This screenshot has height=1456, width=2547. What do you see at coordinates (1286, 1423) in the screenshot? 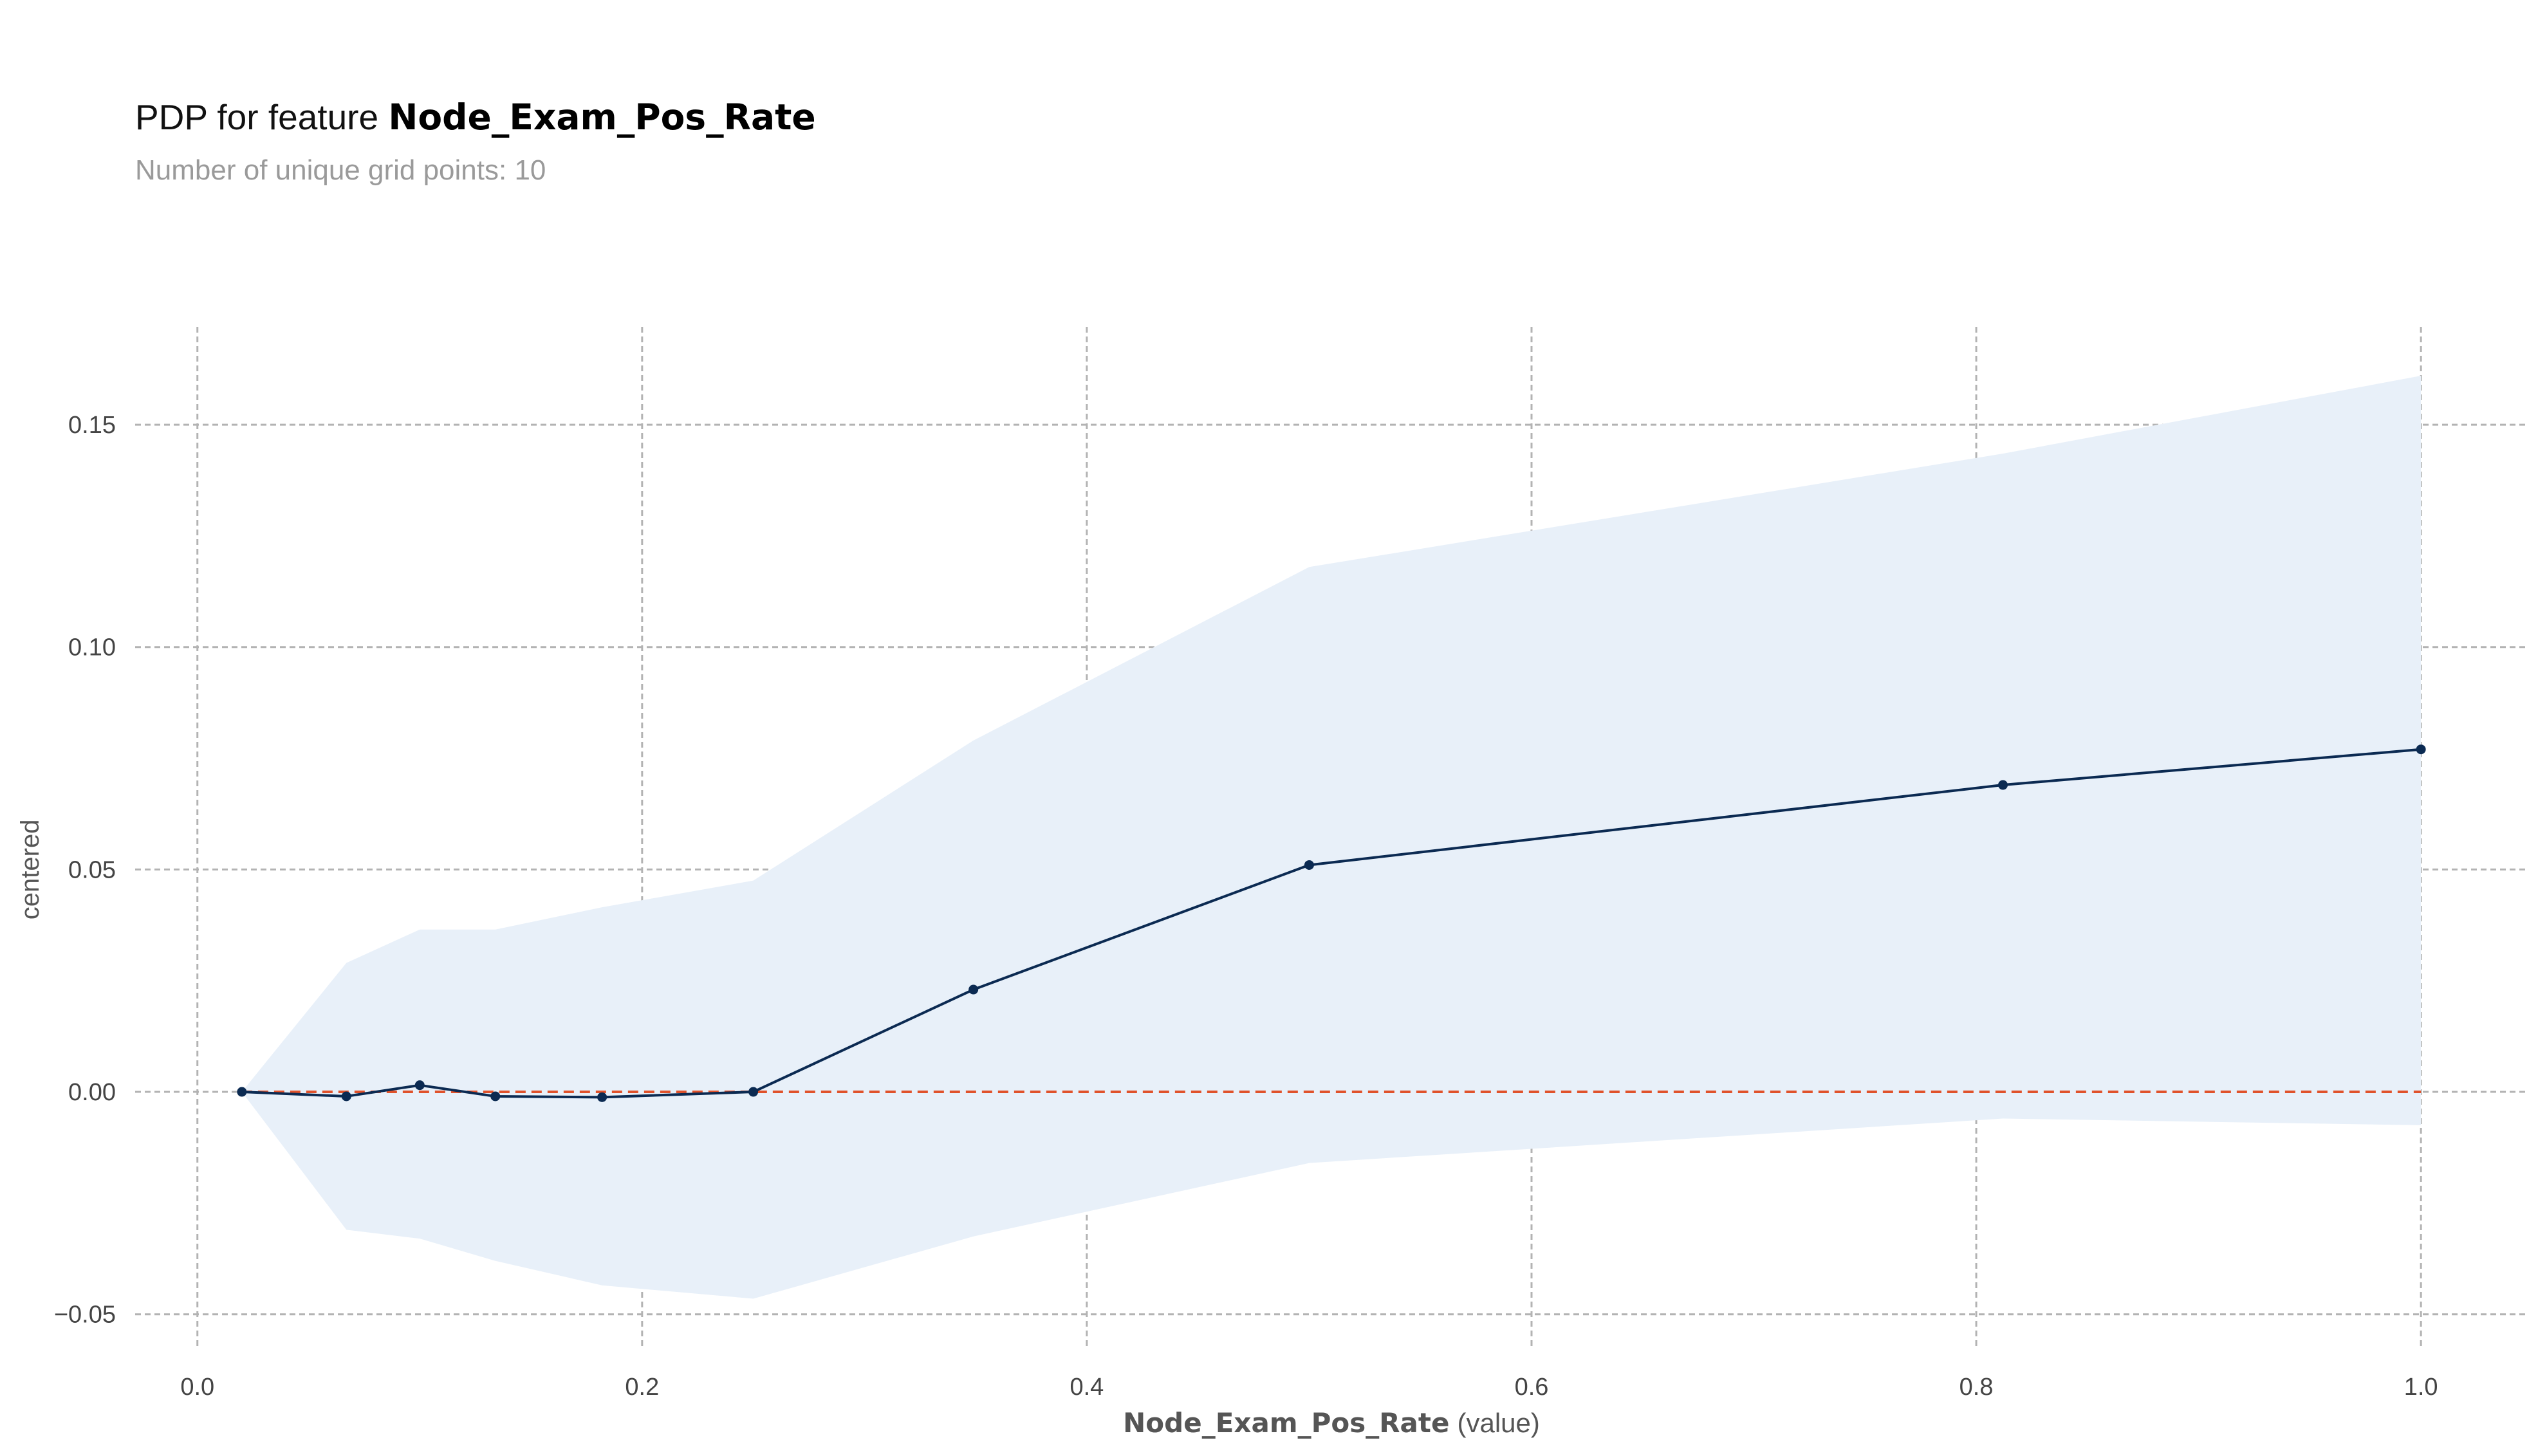
I see `x-axis-feature: Node_Exam_Pos_Rate` at bounding box center [1286, 1423].